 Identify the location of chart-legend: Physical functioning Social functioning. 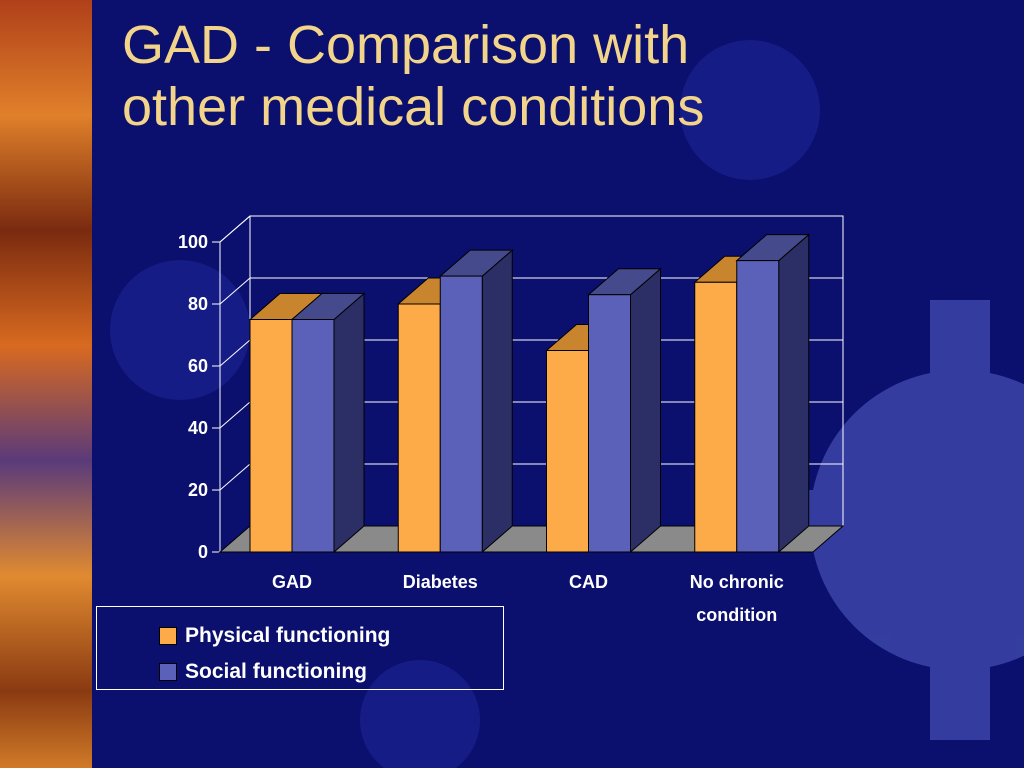
(300, 648).